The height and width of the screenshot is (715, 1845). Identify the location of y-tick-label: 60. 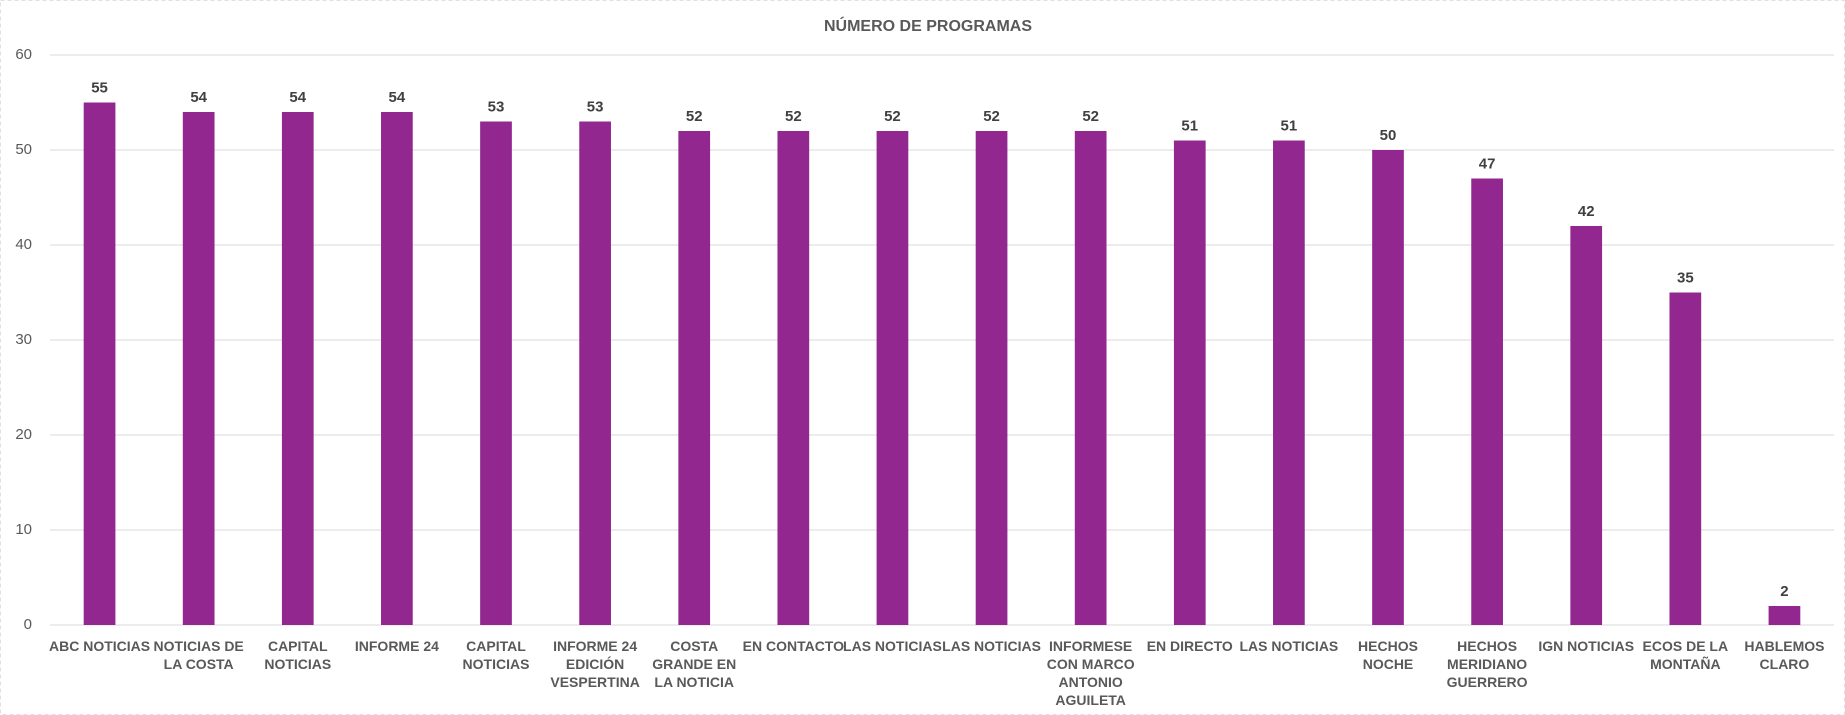
(23, 54).